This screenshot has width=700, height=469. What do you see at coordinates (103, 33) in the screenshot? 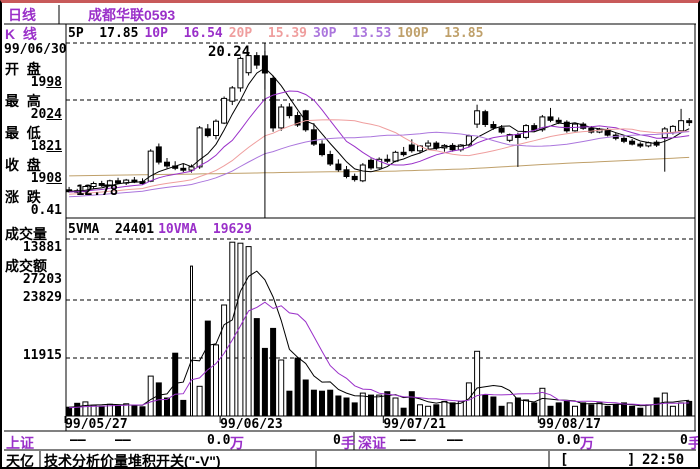
I see `ma-header-item-5P: 5P 17.85` at bounding box center [103, 33].